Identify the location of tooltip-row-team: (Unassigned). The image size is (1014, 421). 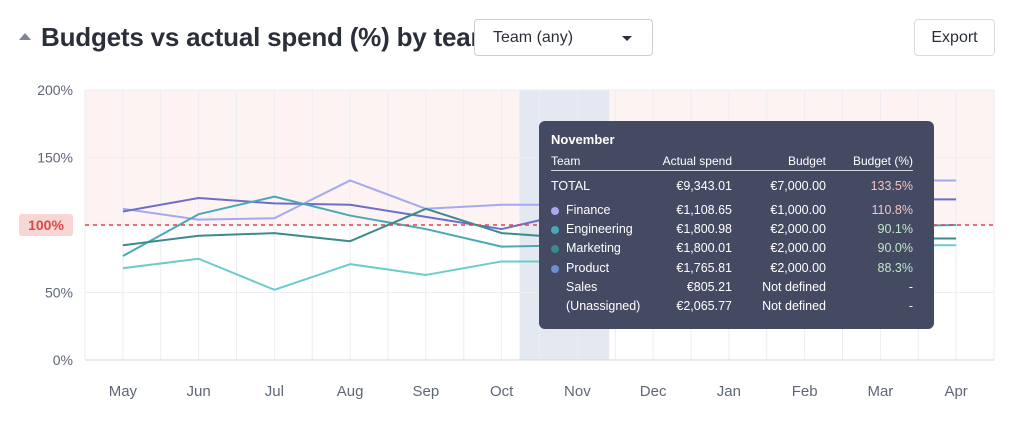
(603, 306).